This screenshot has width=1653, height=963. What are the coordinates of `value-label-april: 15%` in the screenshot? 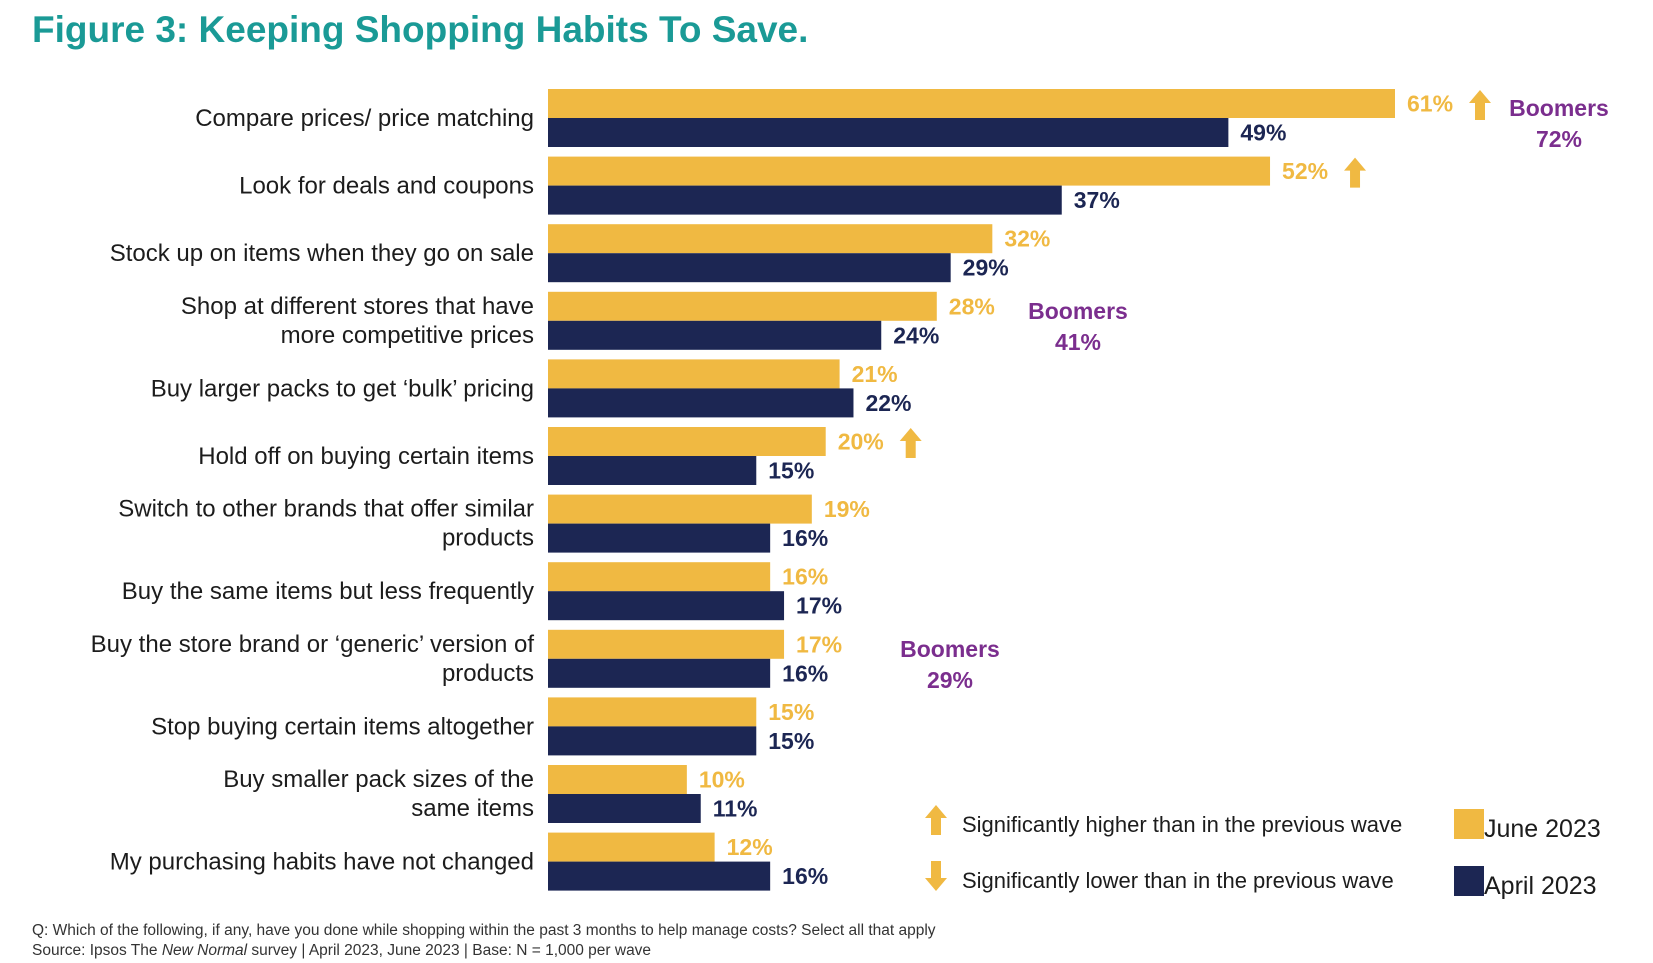 It's located at (791, 471).